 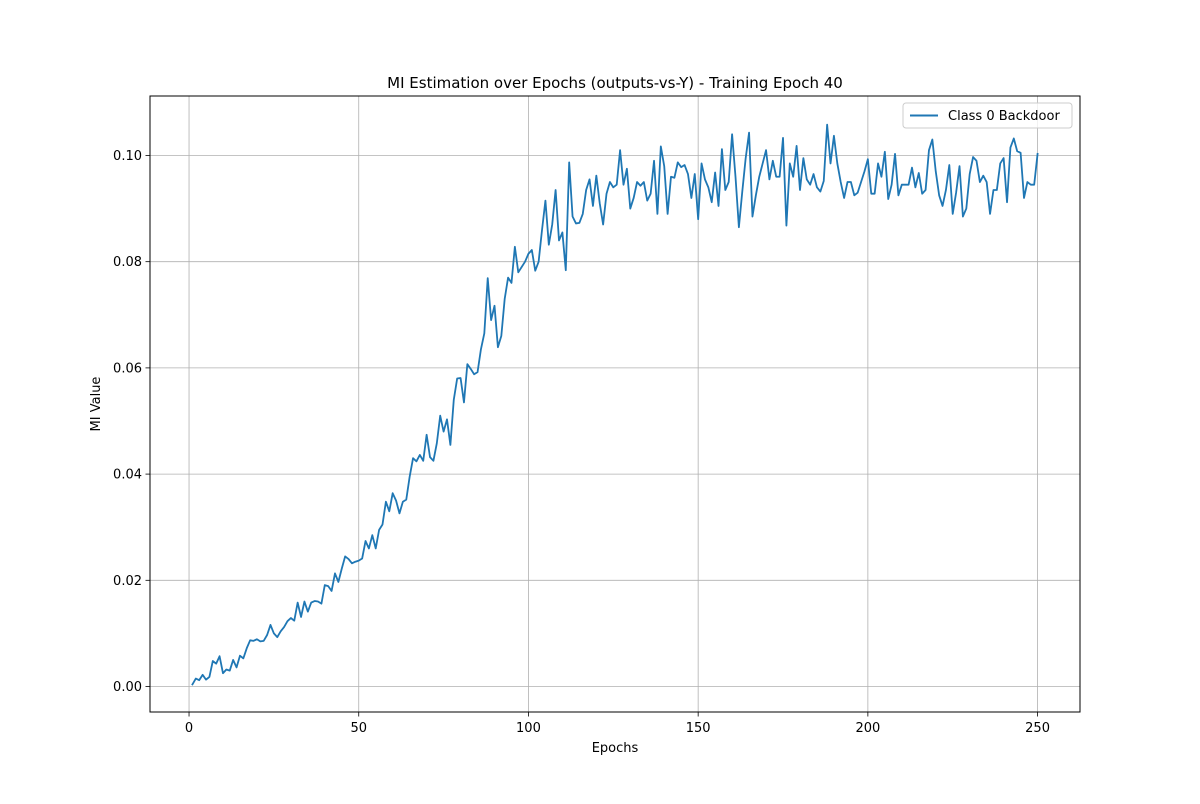 I want to click on x-tick-label: 200, so click(x=867, y=728).